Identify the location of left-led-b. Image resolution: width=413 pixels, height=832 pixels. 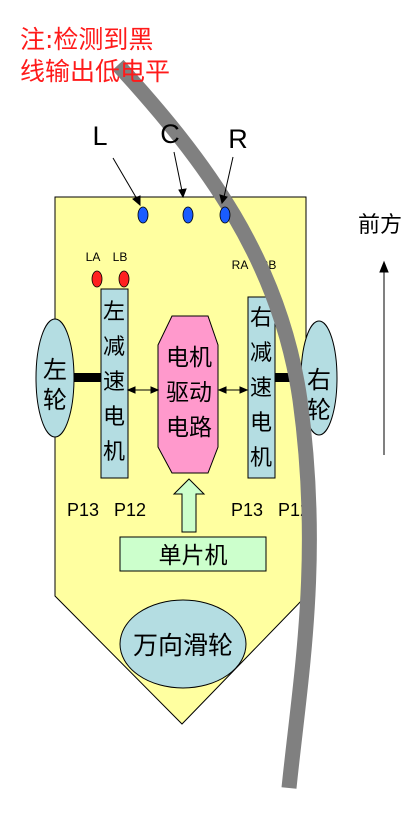
(124, 279).